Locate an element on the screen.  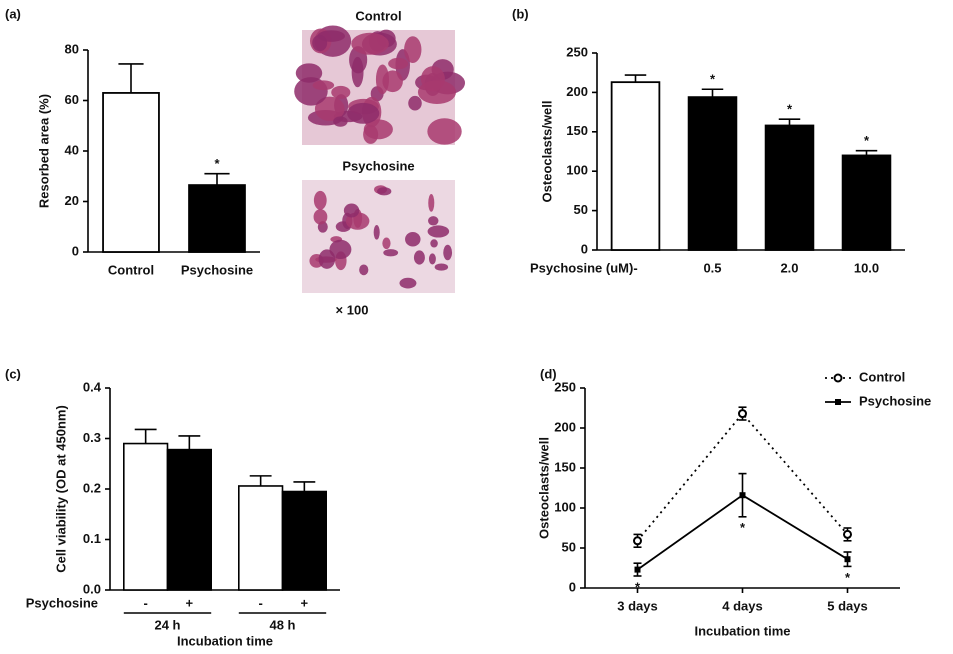
image-title: Control is located at coordinates (378, 15).